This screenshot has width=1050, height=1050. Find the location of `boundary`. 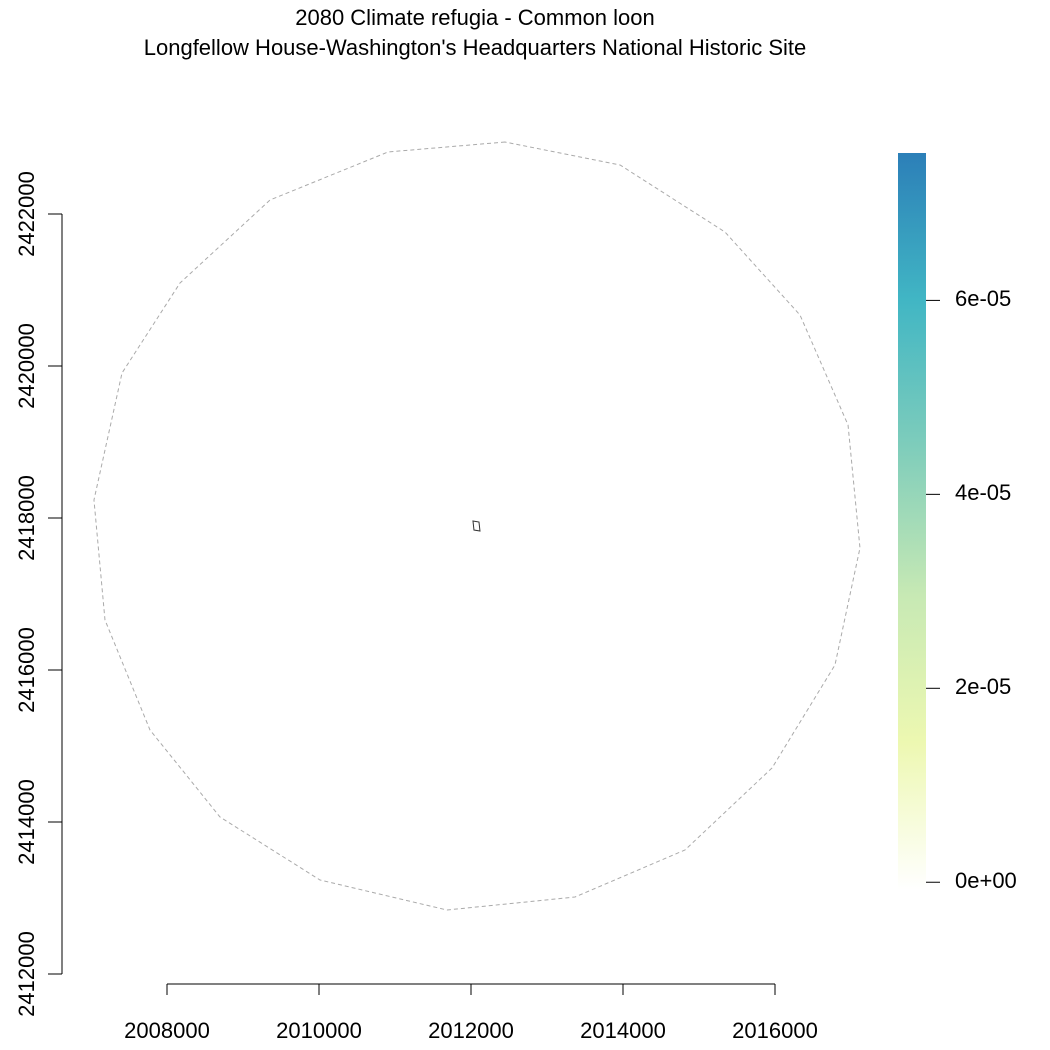

boundary is located at coordinates (476, 526).